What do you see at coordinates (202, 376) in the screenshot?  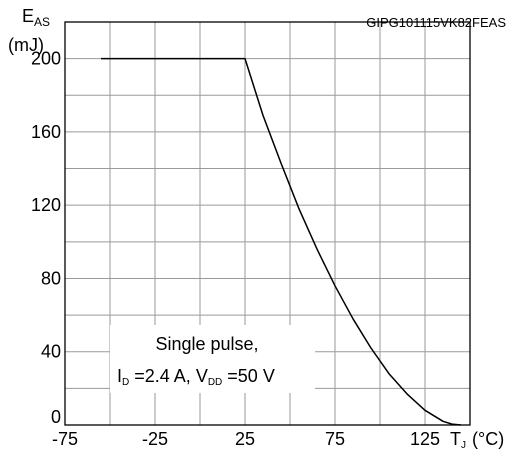 I see `annotation-vdd-symbol: V` at bounding box center [202, 376].